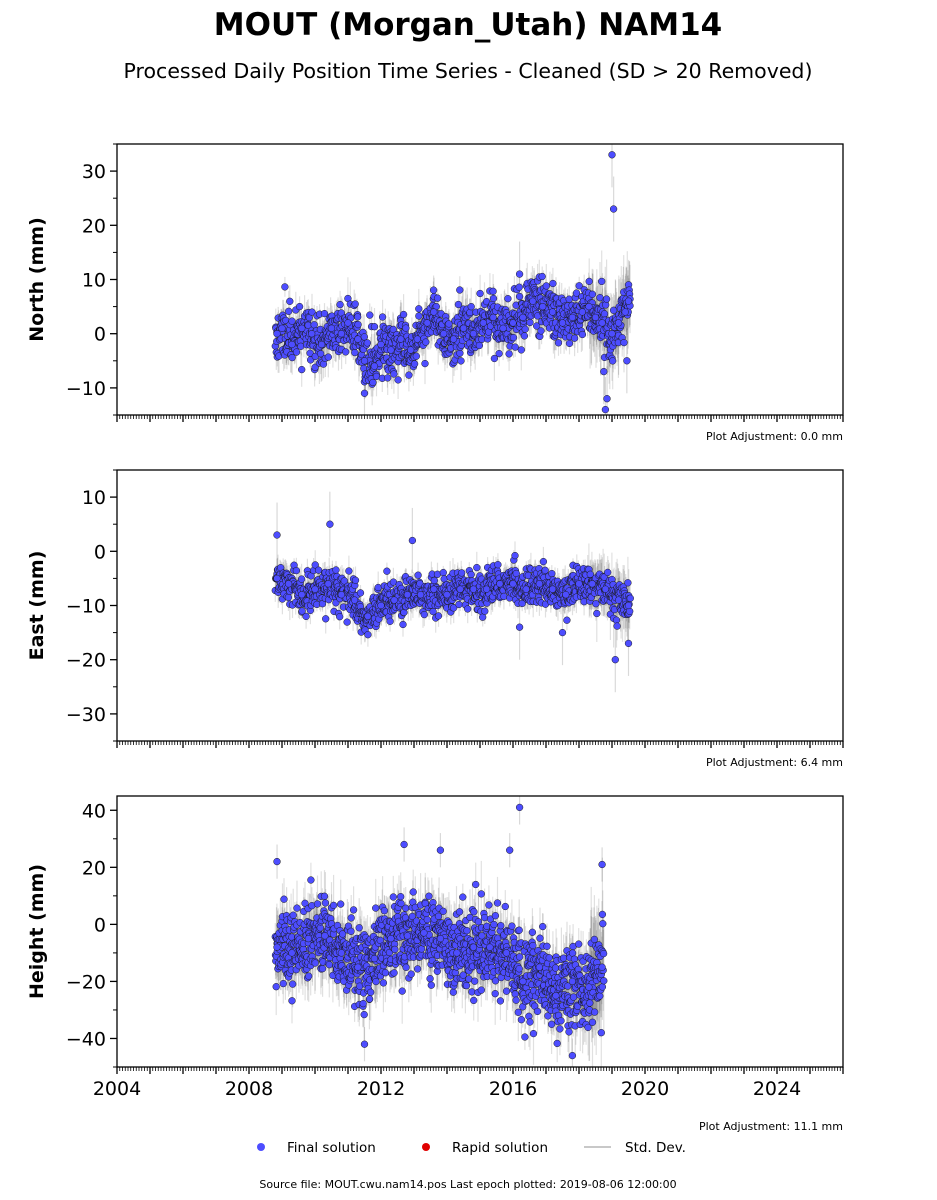  Describe the element at coordinates (86, 715) in the screenshot. I see `y-tick-label: −30` at that location.